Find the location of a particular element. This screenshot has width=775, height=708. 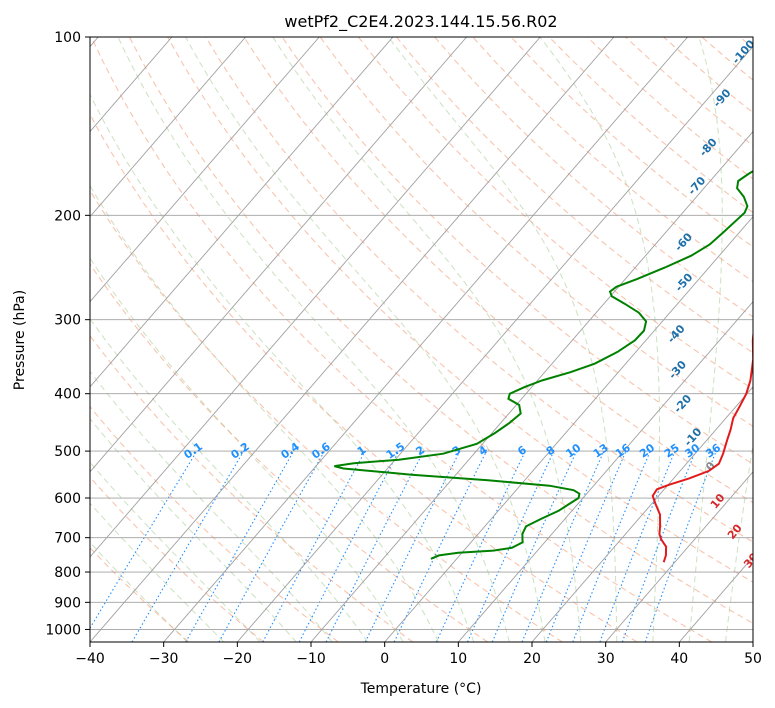

y-axis-label: Pressure (hPa) is located at coordinates (20, 340).